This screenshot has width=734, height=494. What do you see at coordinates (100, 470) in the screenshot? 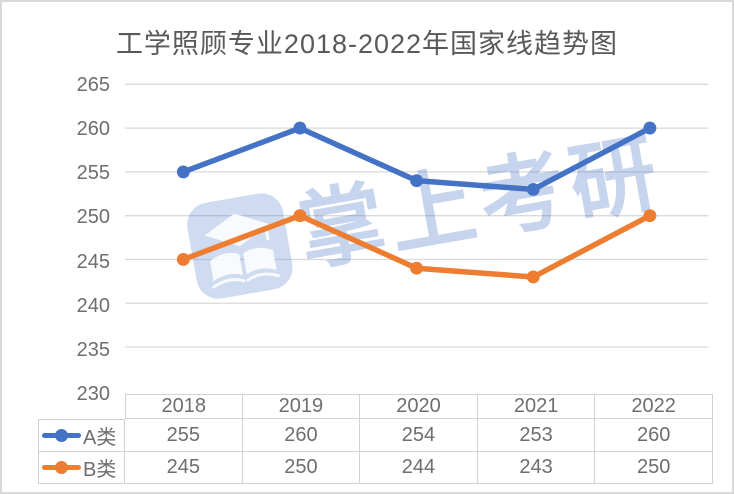
I see `series-b-label: B类` at bounding box center [100, 470].